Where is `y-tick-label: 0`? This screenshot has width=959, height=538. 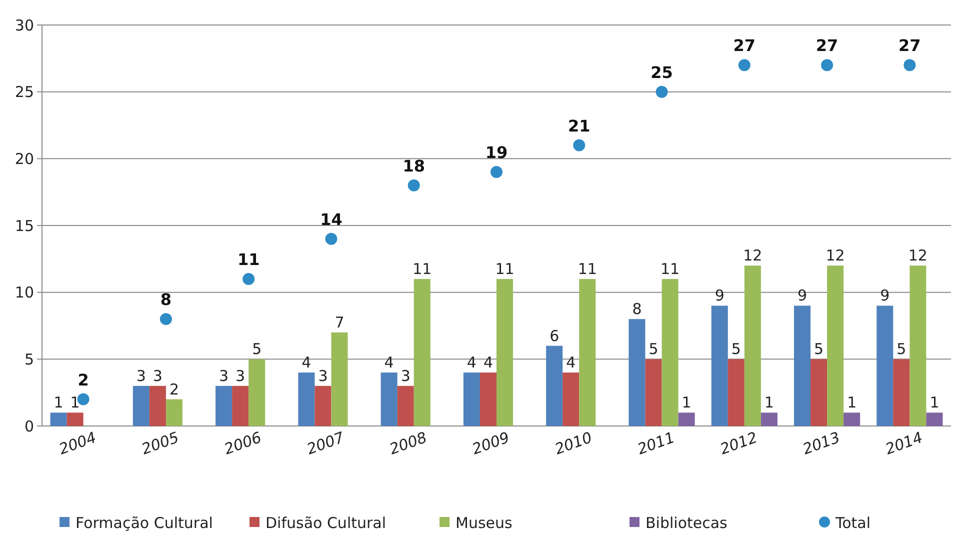
y-tick-label: 0 is located at coordinates (29, 426).